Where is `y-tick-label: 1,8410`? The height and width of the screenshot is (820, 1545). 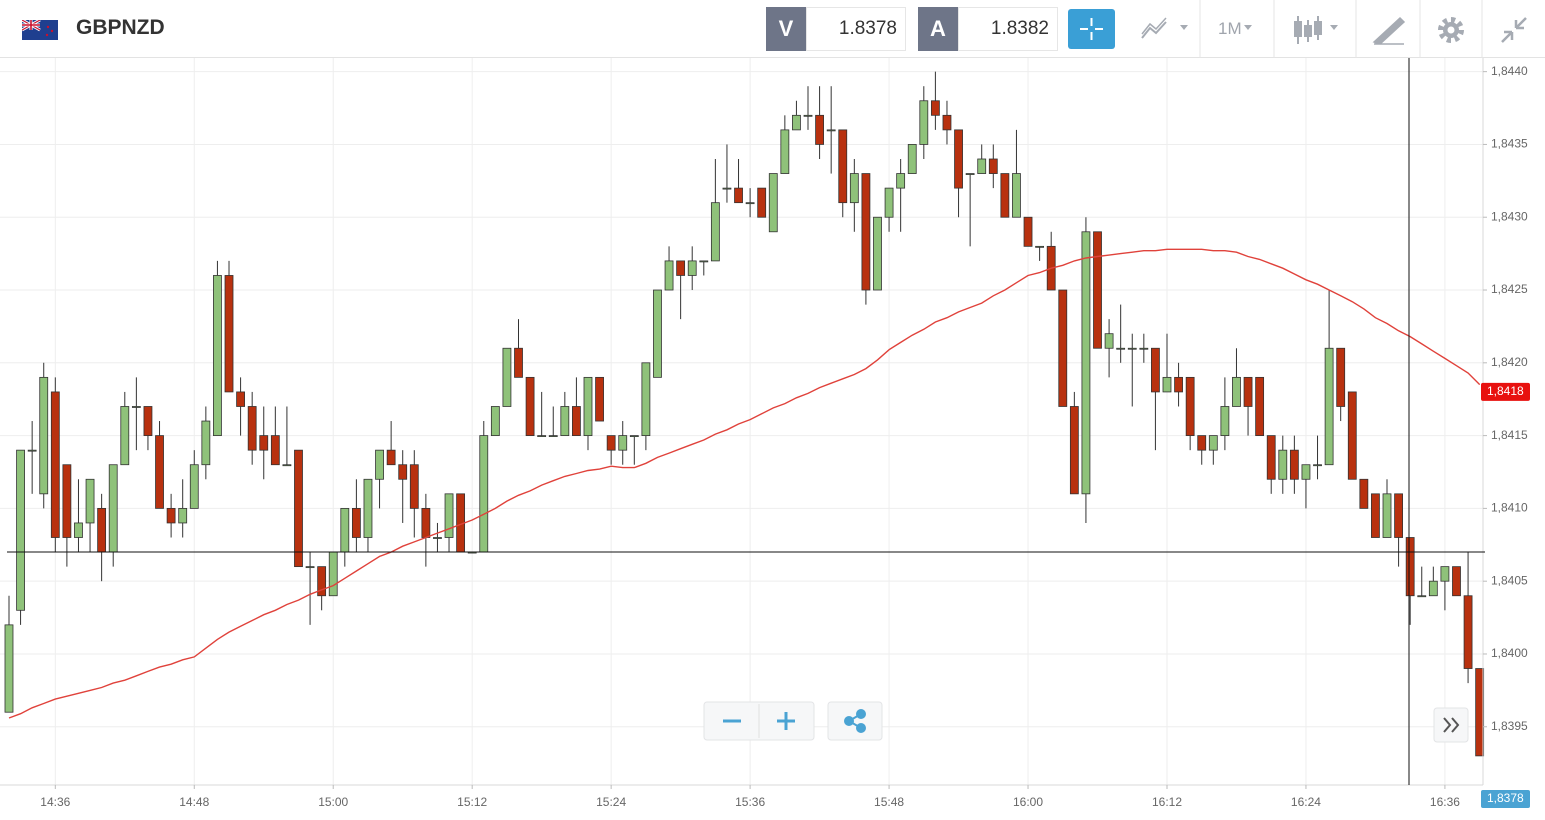
y-tick-label: 1,8410 is located at coordinates (1509, 508).